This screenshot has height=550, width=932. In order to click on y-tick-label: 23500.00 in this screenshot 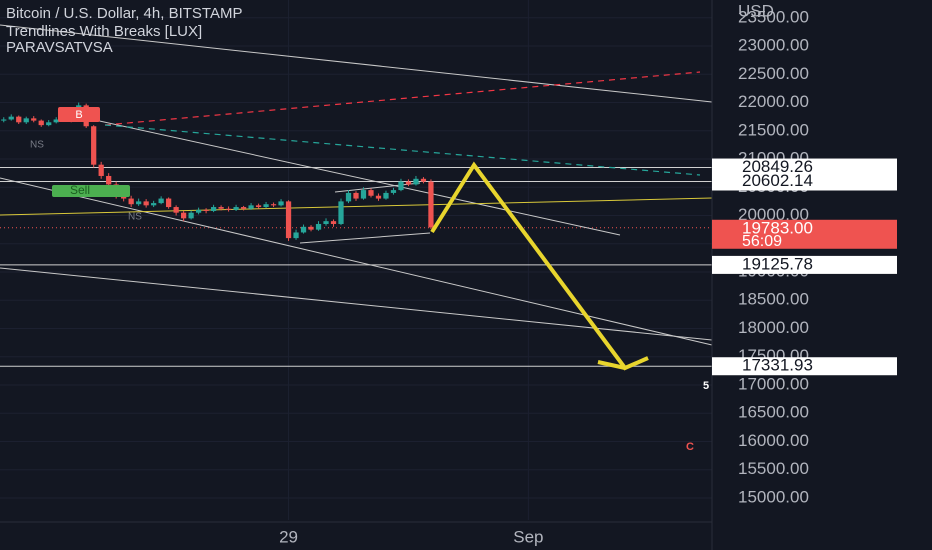, I will do `click(773, 16)`.